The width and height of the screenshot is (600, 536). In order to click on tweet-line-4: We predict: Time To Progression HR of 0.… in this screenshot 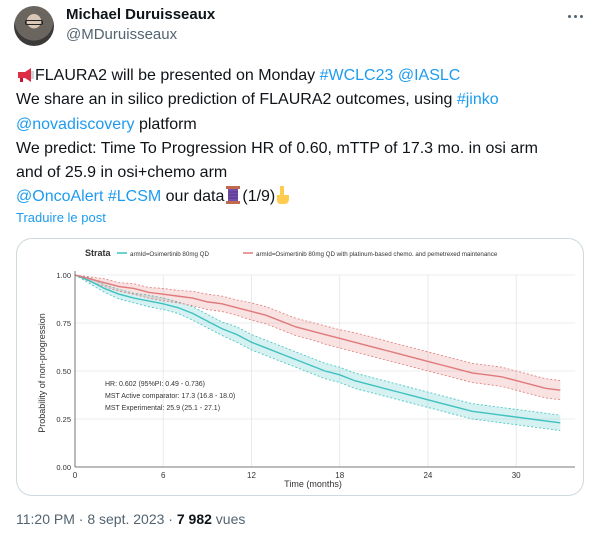, I will do `click(277, 148)`.